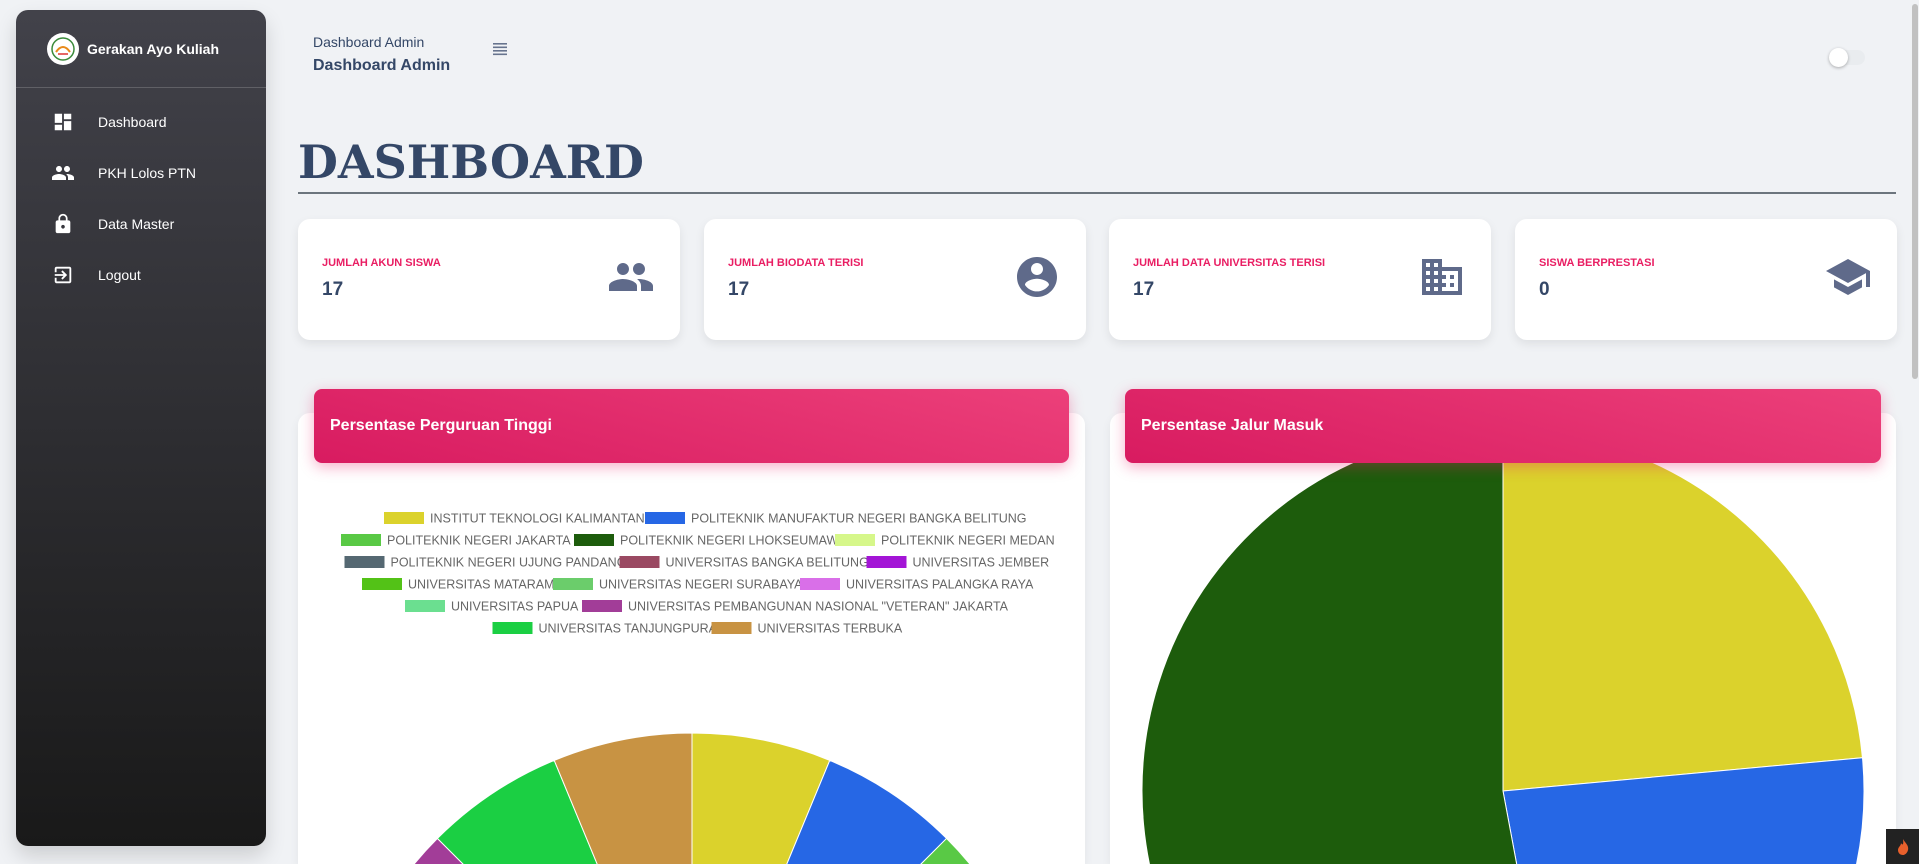 This screenshot has width=1919, height=864. What do you see at coordinates (830, 629) in the screenshot?
I see `legend-label: UNIVERSITAS TERBUKA` at bounding box center [830, 629].